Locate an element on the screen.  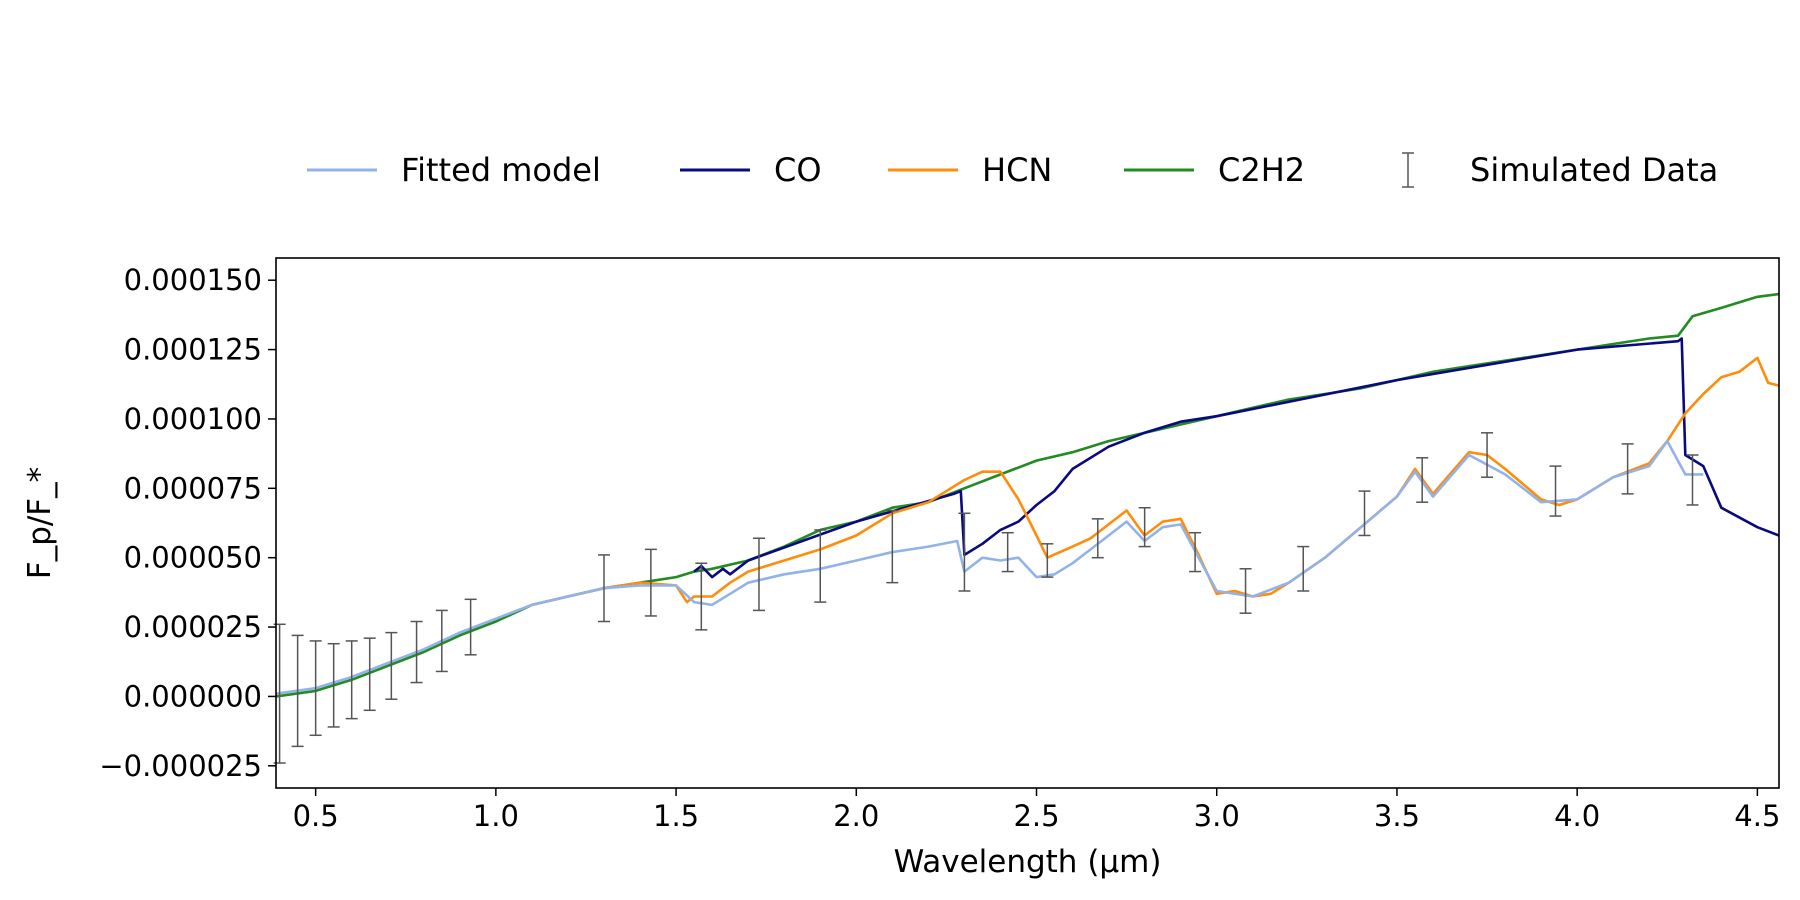
legend-label: CO is located at coordinates (798, 170).